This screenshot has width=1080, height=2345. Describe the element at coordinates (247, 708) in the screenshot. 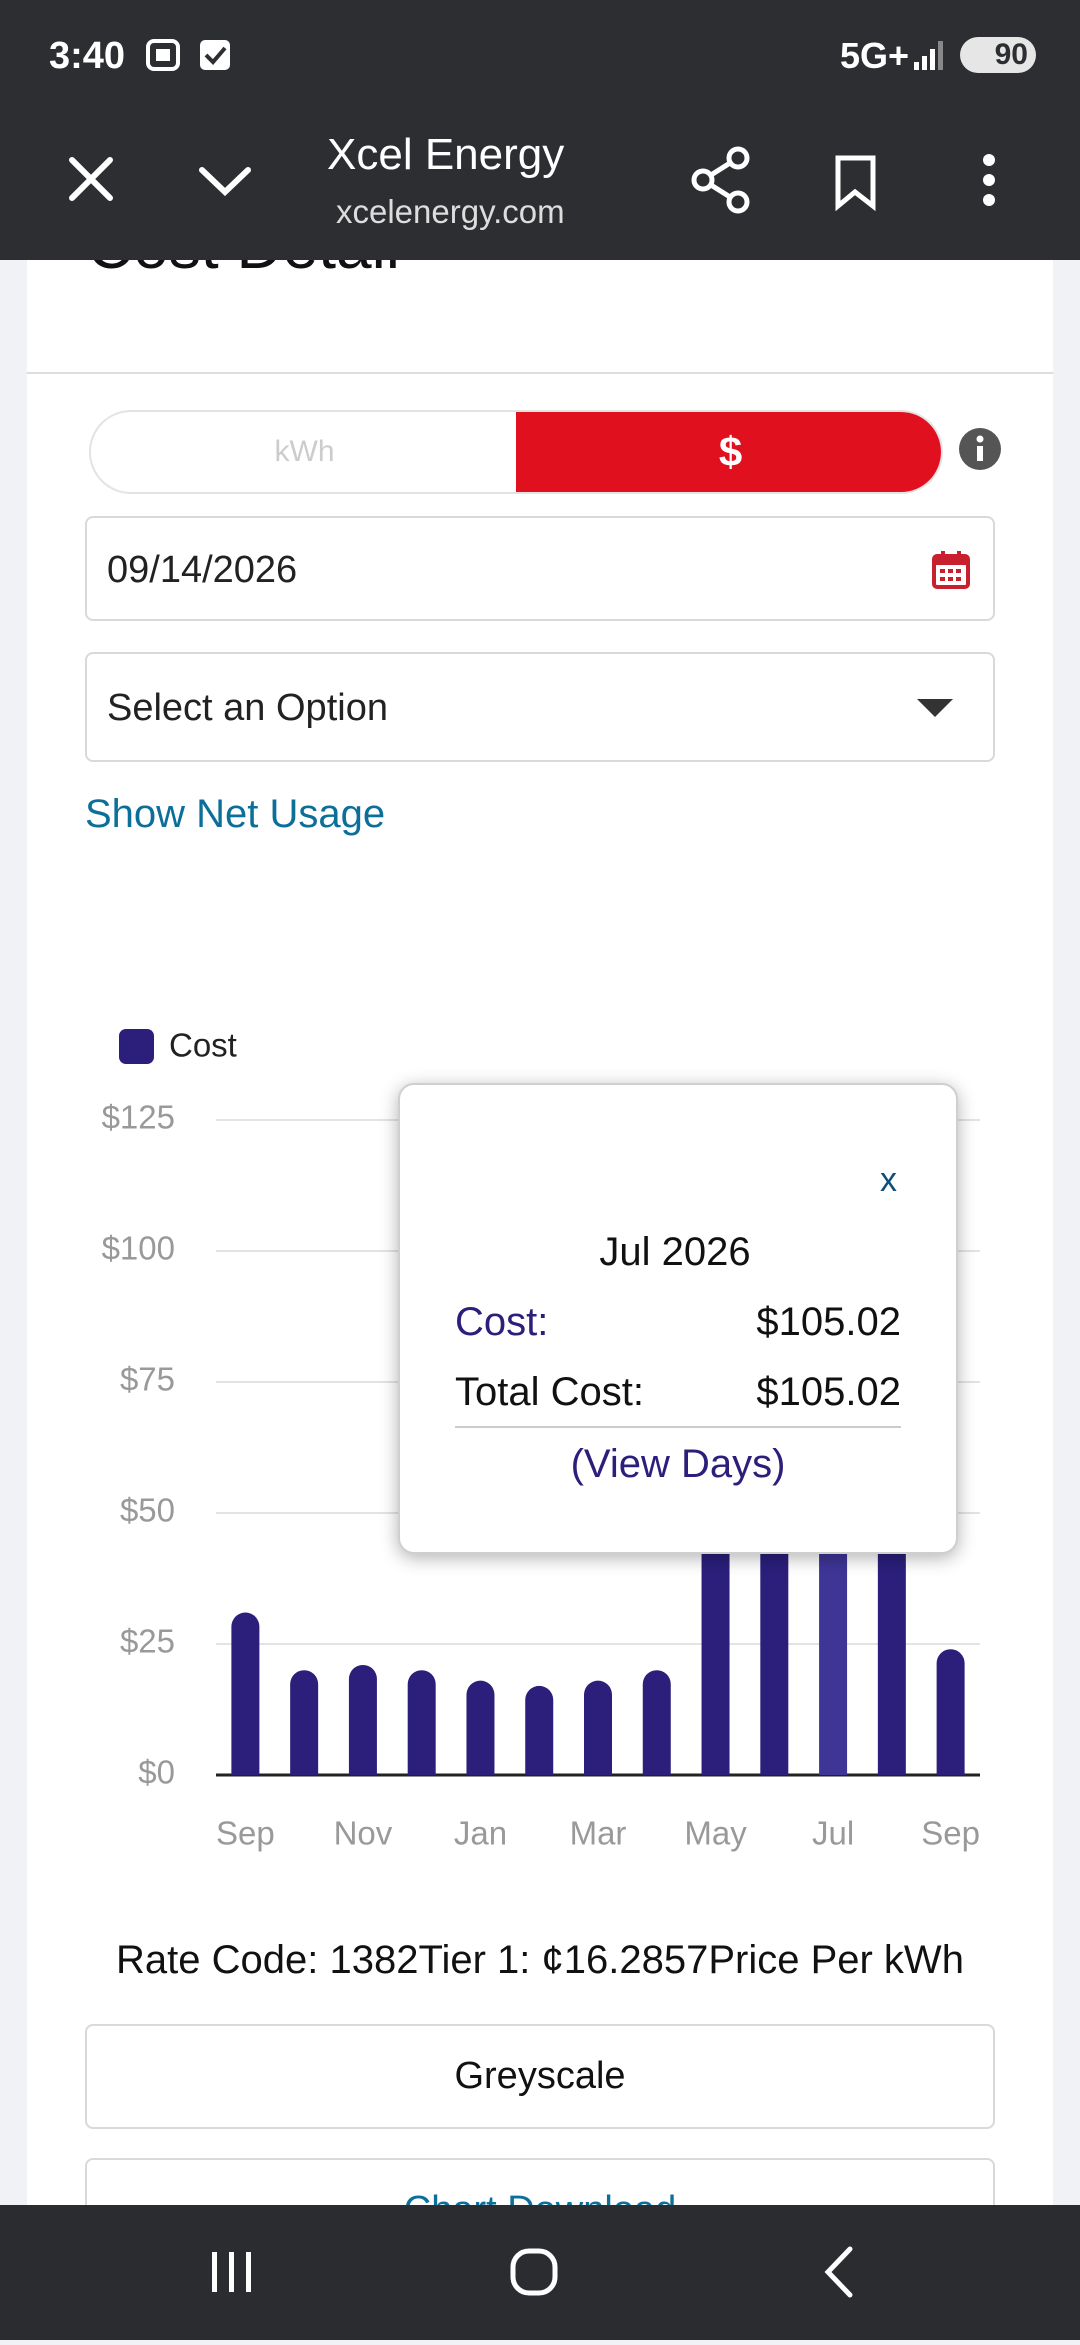

I see `select-text: Select an Option` at that location.